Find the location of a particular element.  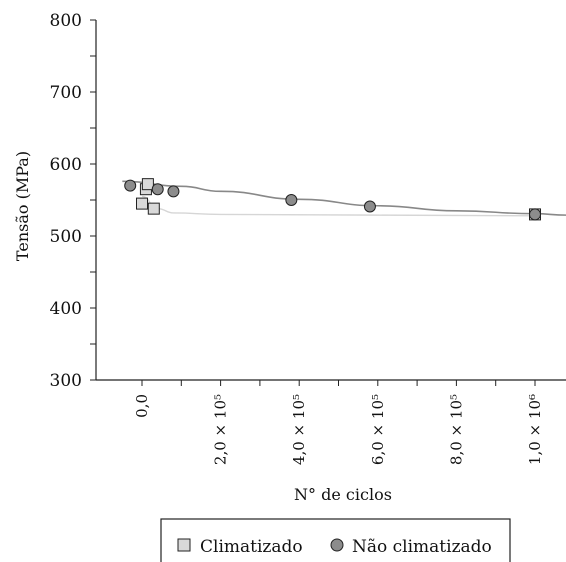

trend-line-nao-climatizado is located at coordinates (344, 198).